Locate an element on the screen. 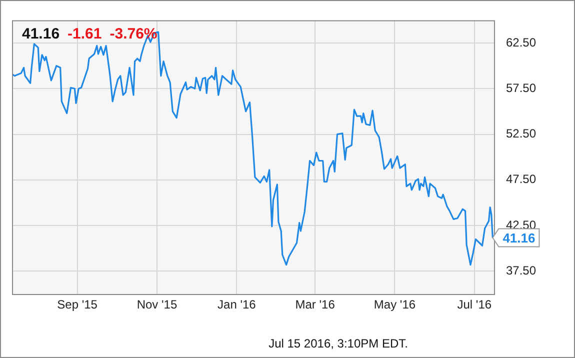 The width and height of the screenshot is (575, 358). y-tick-label: 57.50 is located at coordinates (521, 87).